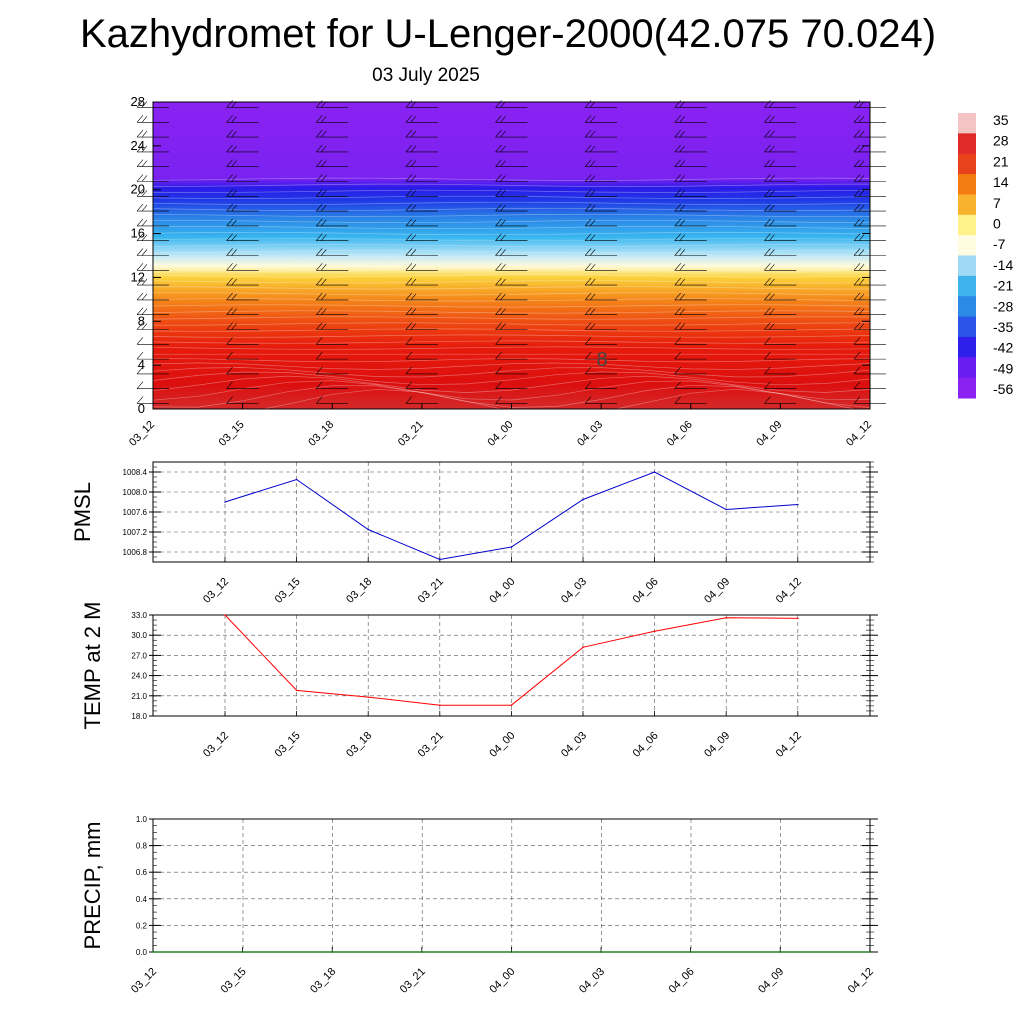 The image size is (1024, 1024). What do you see at coordinates (142, 925) in the screenshot?
I see `y-tick-label: 0.2` at bounding box center [142, 925].